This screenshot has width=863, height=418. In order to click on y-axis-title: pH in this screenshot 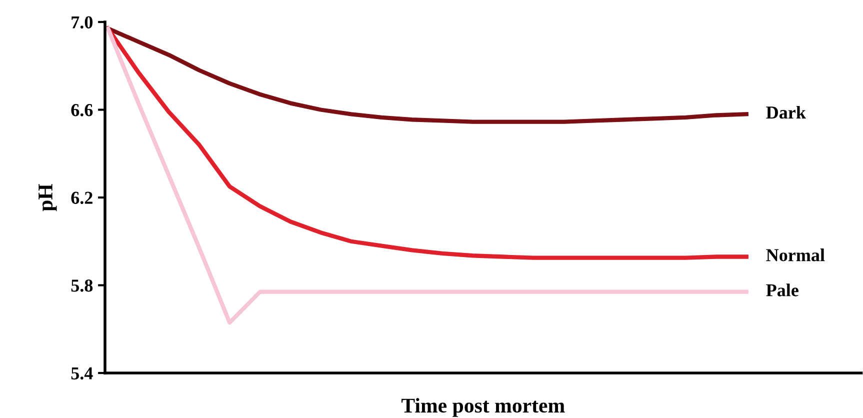, I will do `click(47, 198)`.